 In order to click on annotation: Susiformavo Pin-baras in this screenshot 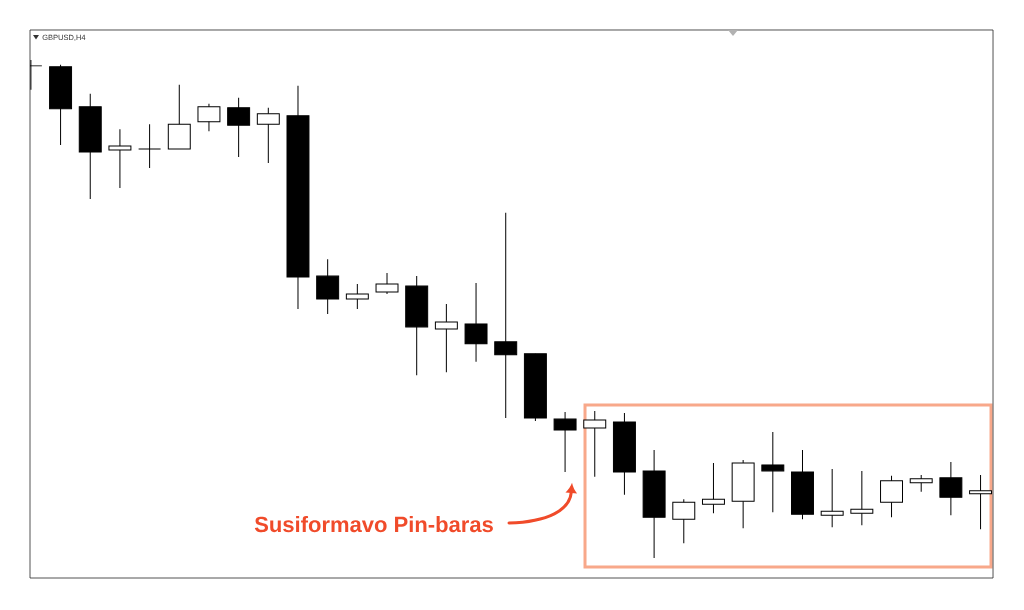, I will do `click(373, 524)`.